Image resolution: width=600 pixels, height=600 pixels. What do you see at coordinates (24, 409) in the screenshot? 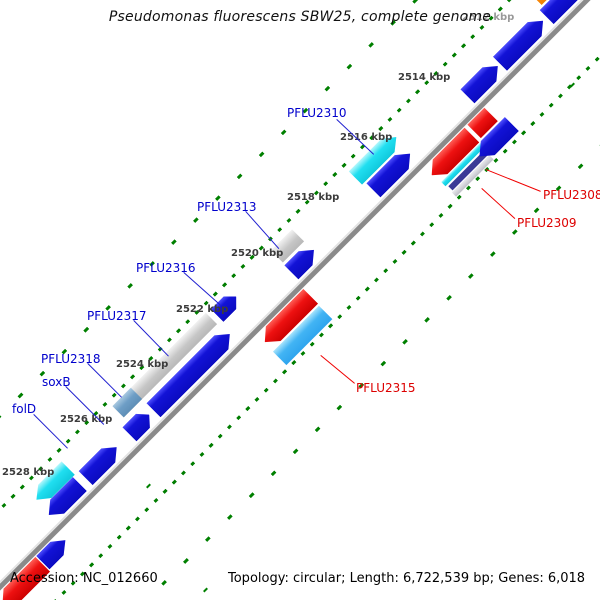
I see `gene-label-fold: folD` at bounding box center [24, 409].